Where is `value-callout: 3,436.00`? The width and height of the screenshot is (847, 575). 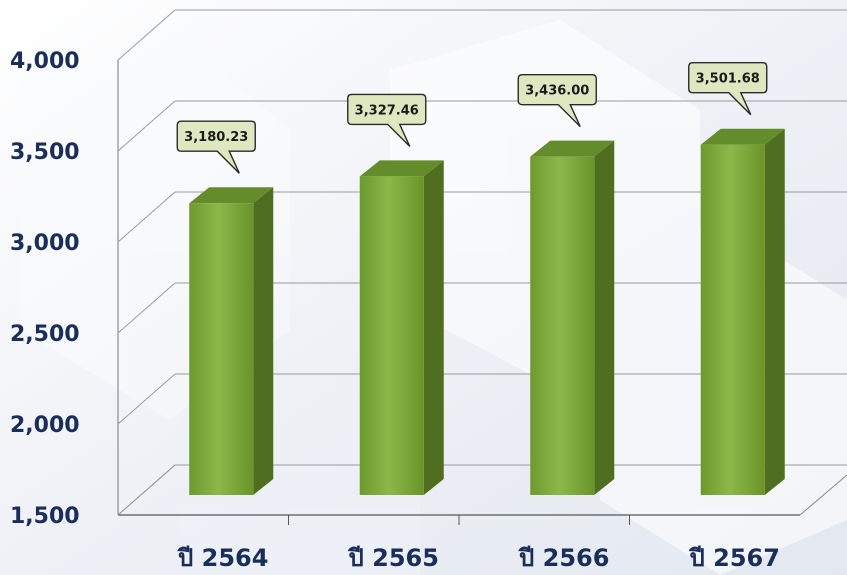 value-callout: 3,436.00 is located at coordinates (557, 100).